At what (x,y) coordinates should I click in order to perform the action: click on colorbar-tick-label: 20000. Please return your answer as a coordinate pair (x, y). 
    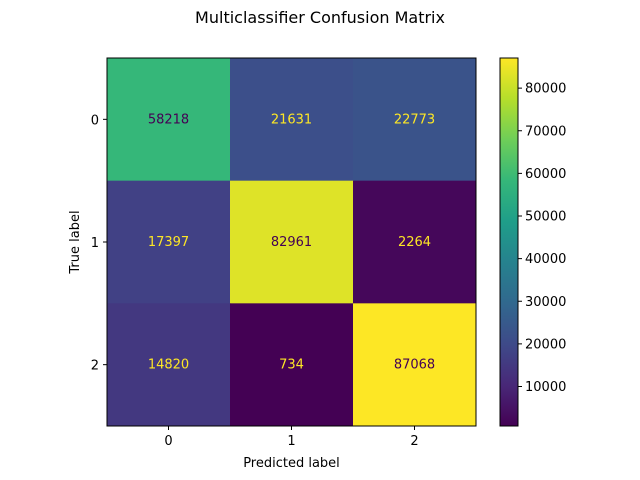
    Looking at the image, I should click on (545, 344).